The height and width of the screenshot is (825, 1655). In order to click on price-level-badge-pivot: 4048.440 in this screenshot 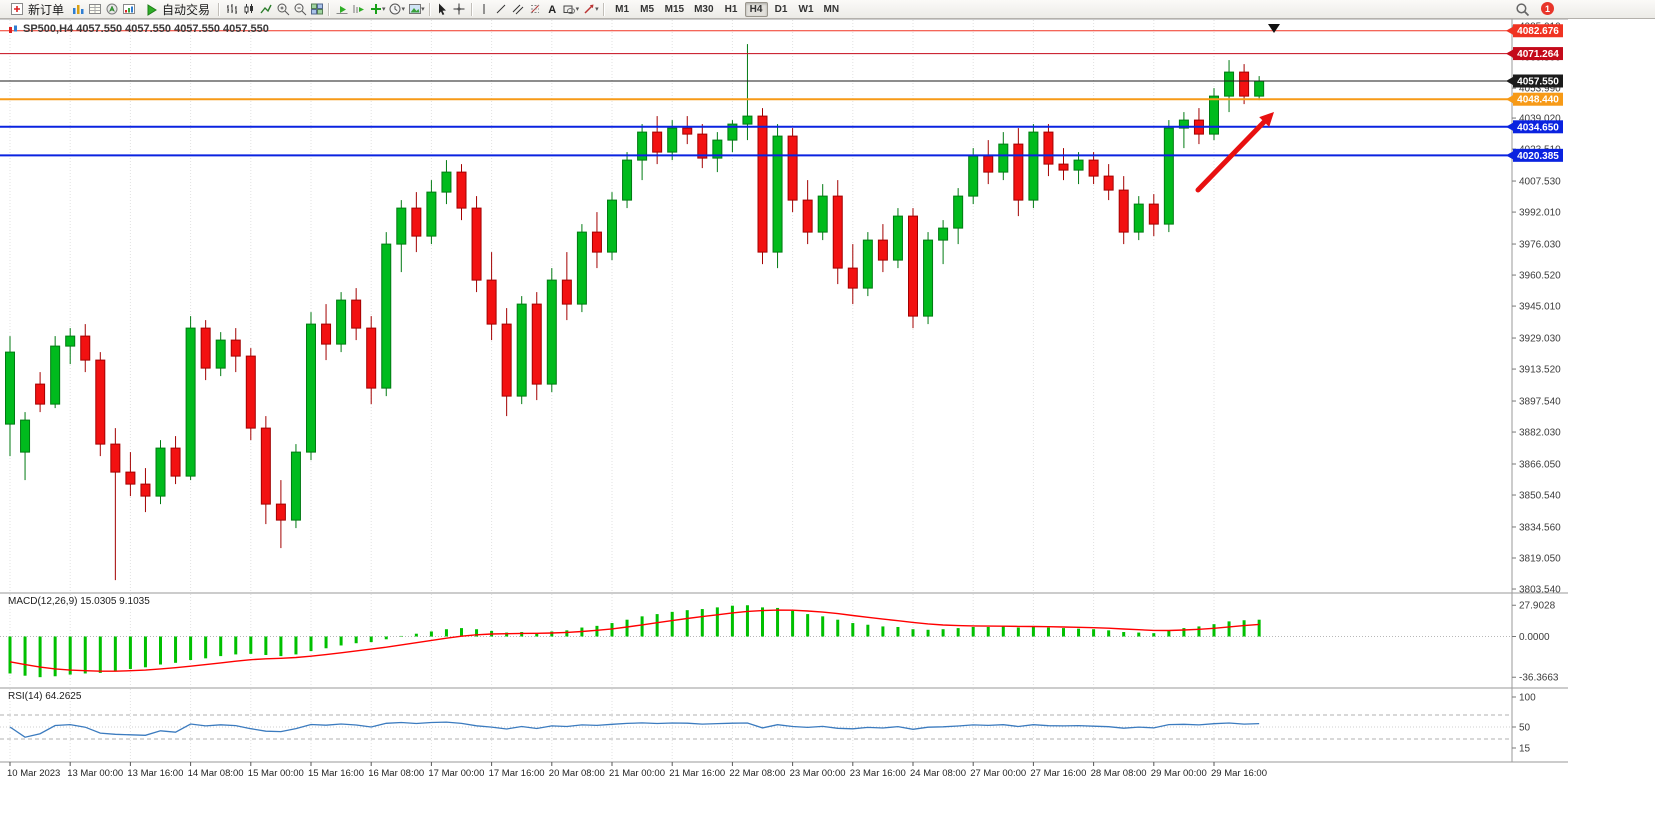, I will do `click(1534, 99)`.